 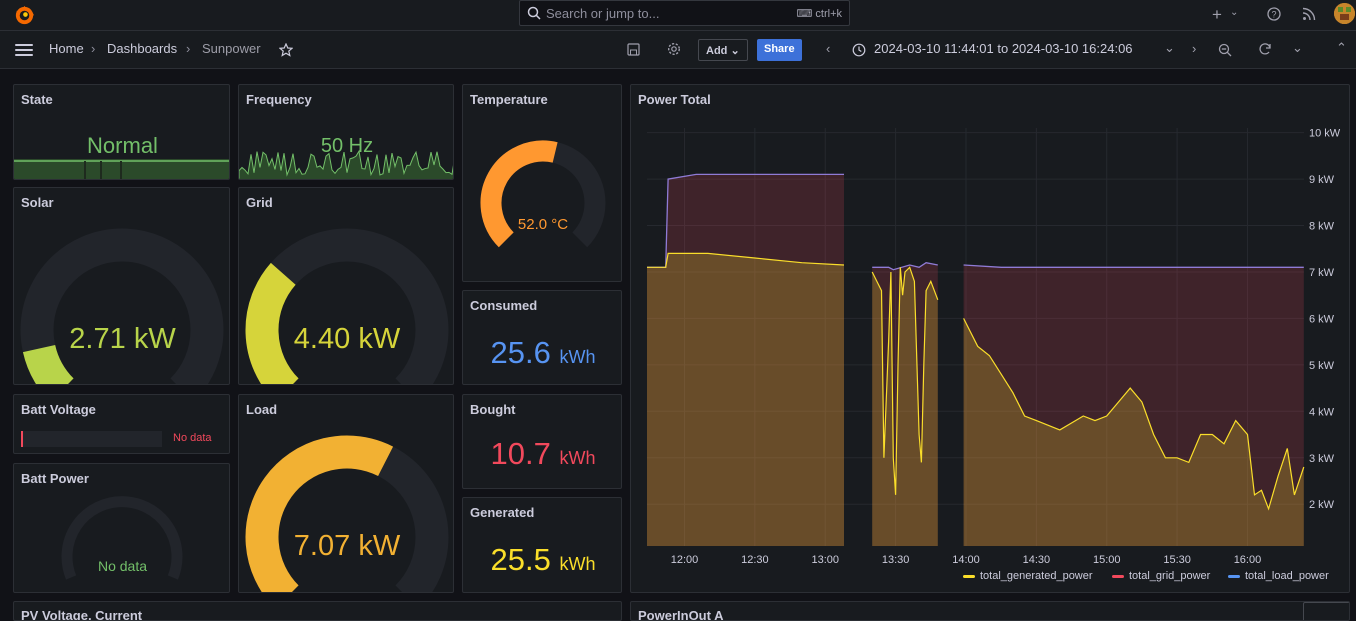 What do you see at coordinates (685, 560) in the screenshot?
I see `x-tick-label: 12:00` at bounding box center [685, 560].